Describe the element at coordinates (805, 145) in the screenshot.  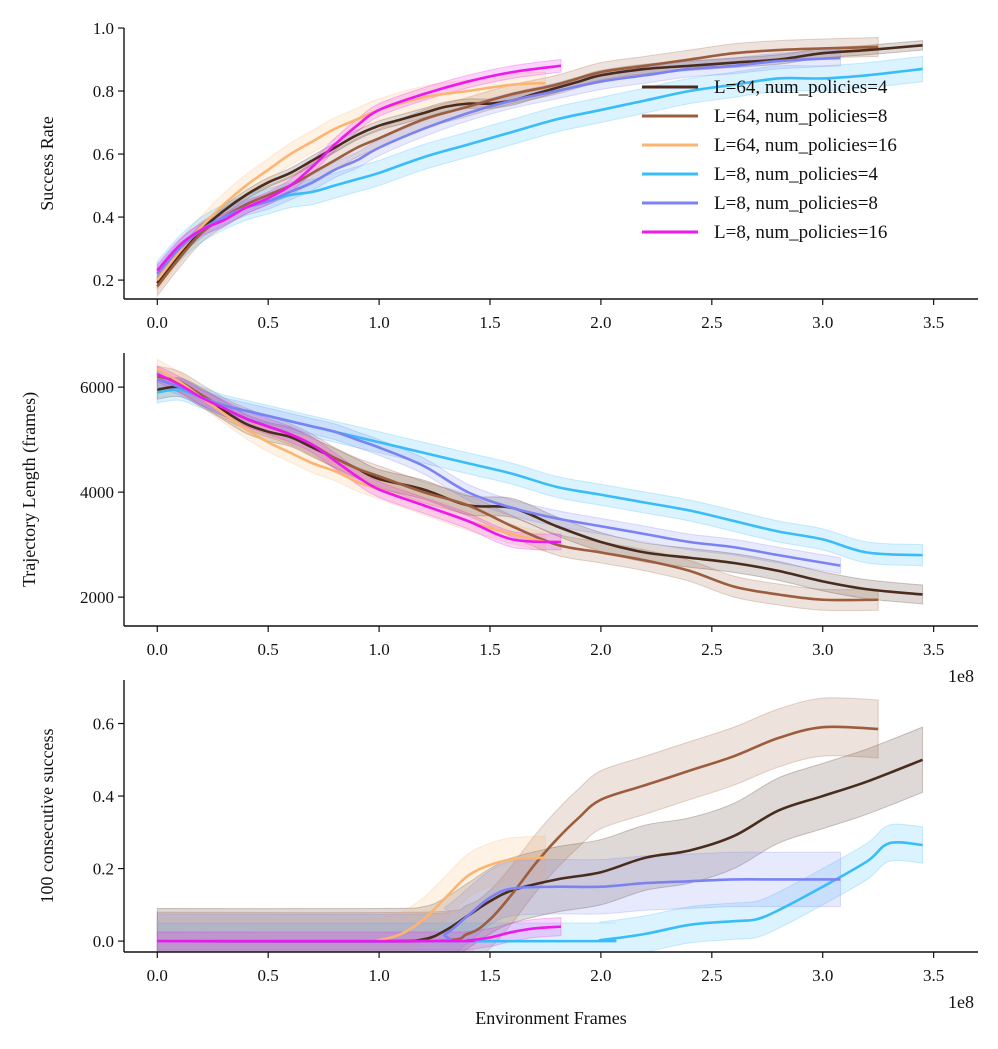
I see `legend-label: L=64, num_policies=16` at that location.